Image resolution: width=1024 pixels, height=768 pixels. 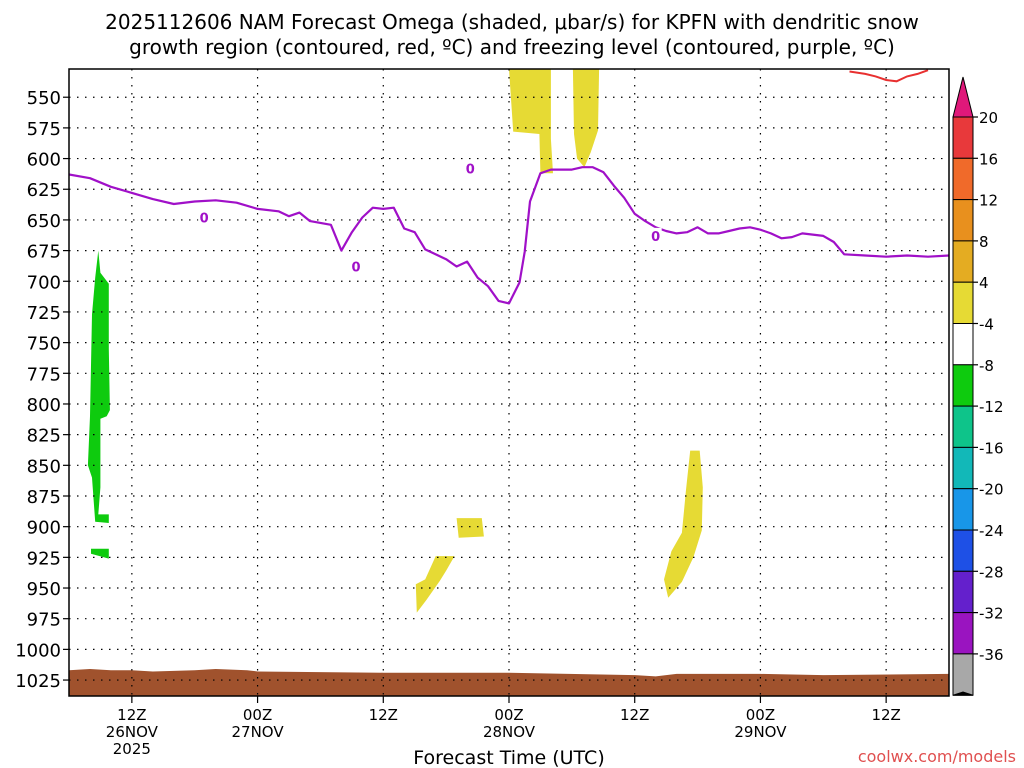 I want to click on x-tick-label-0-line3: 2025, so click(x=132, y=749).